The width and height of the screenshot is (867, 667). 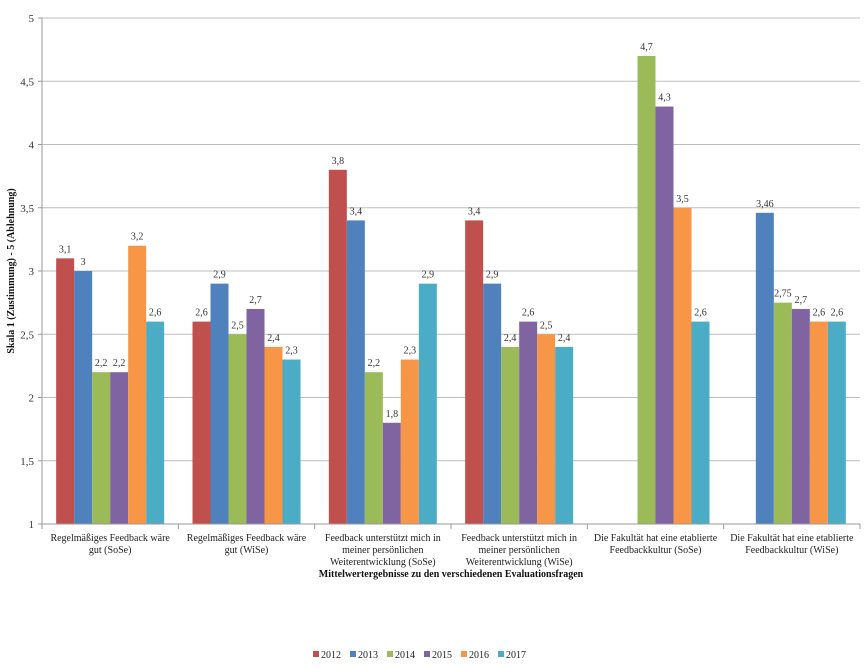 I want to click on category-label: gut (SoSe), so click(x=110, y=550).